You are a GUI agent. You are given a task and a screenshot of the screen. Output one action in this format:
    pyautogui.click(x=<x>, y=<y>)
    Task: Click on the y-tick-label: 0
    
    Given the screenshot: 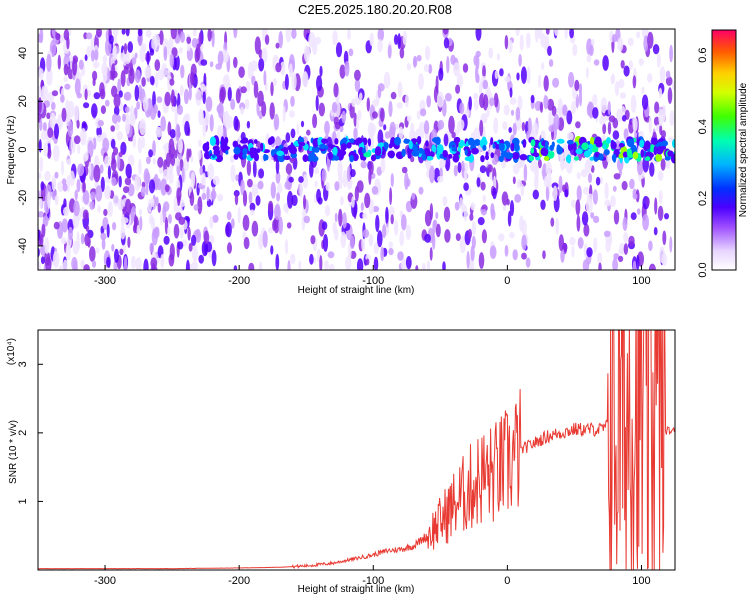 What is the action you would take?
    pyautogui.click(x=23, y=149)
    